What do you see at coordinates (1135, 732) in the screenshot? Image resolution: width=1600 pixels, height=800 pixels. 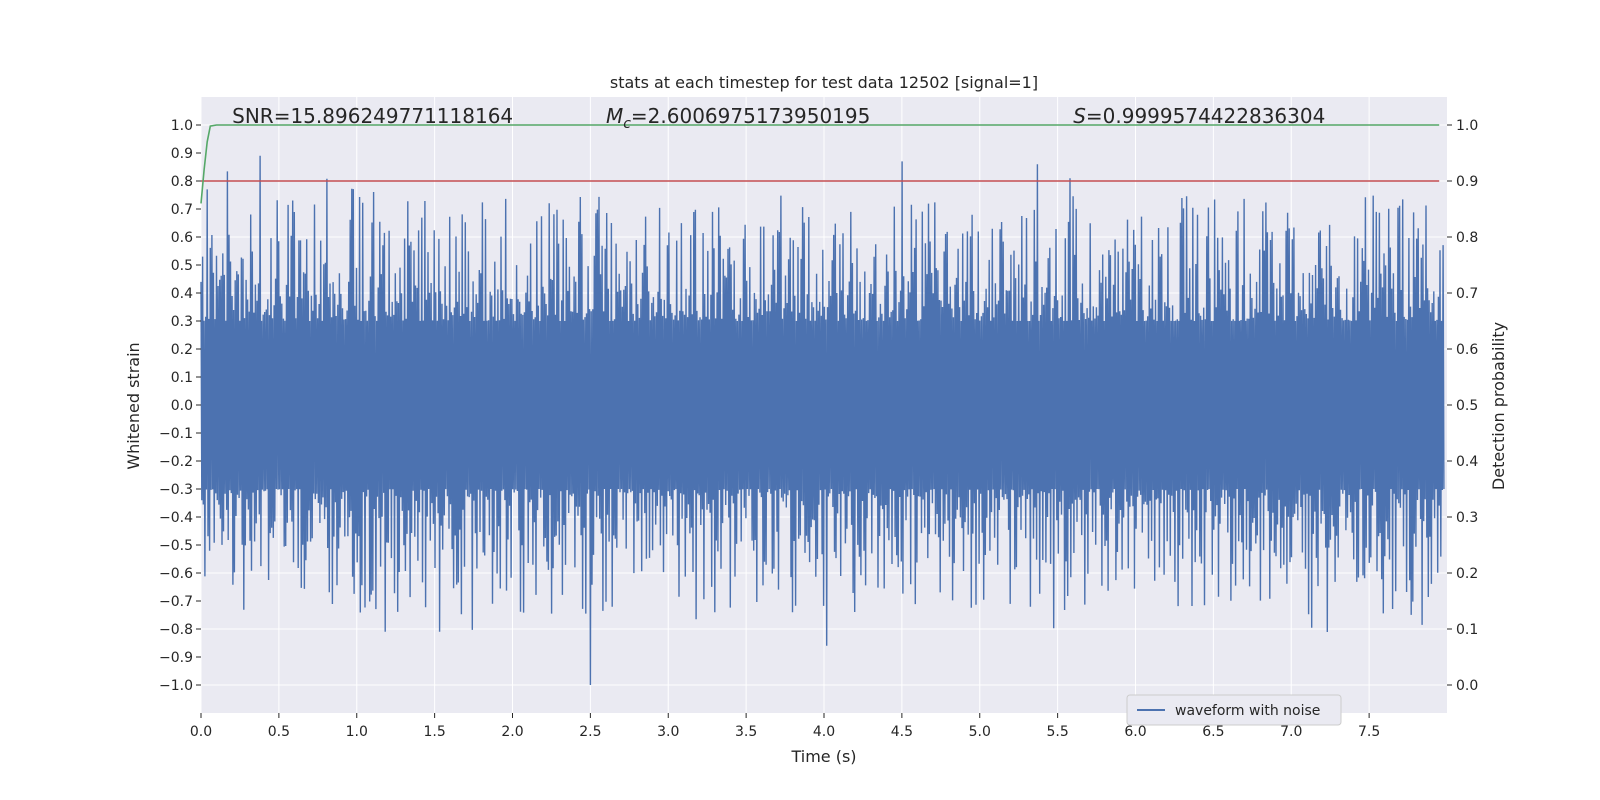 I see `x-tick-label: 6.0` at bounding box center [1135, 732].